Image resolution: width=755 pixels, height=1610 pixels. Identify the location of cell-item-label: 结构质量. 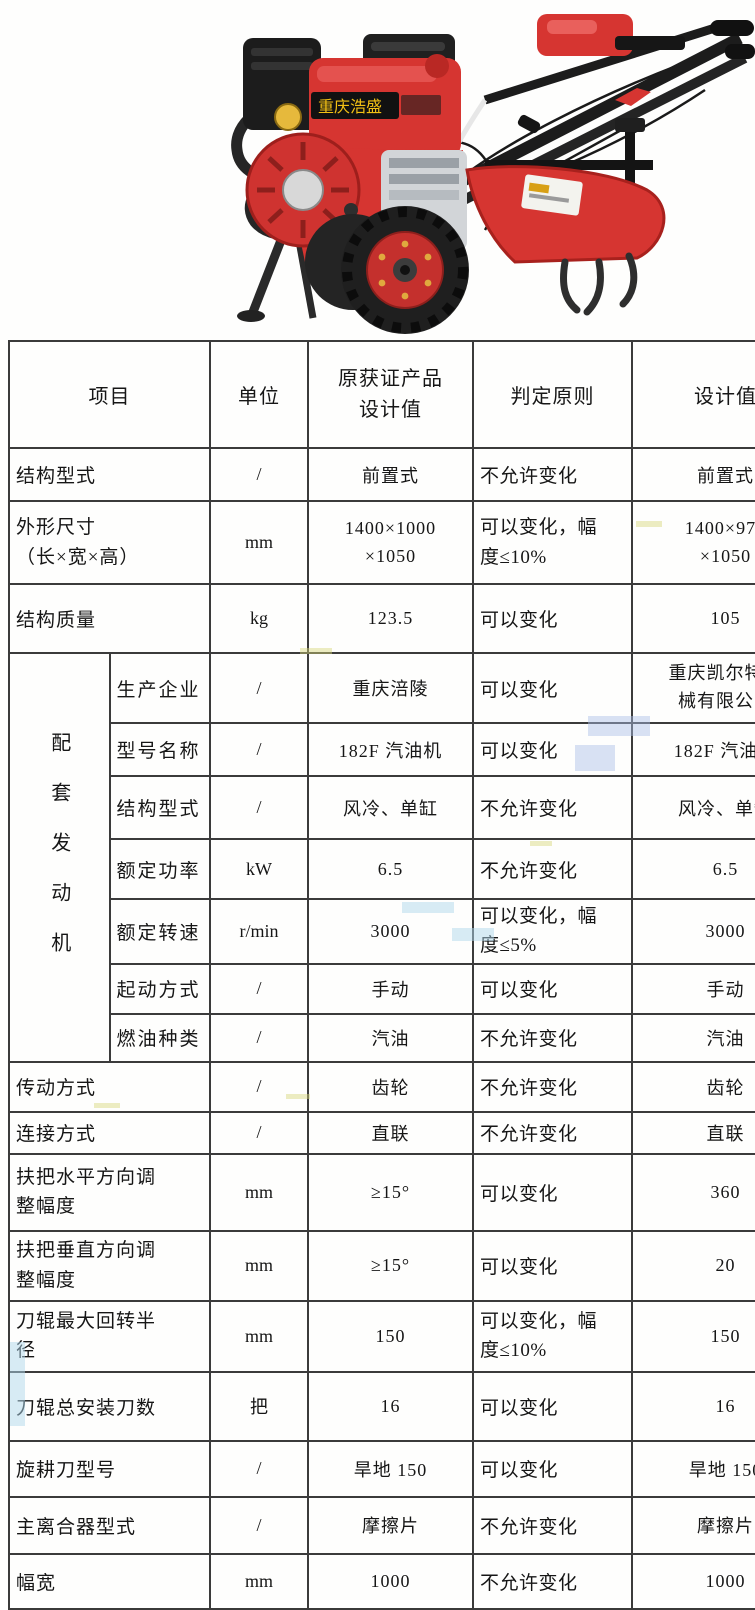
(109, 618).